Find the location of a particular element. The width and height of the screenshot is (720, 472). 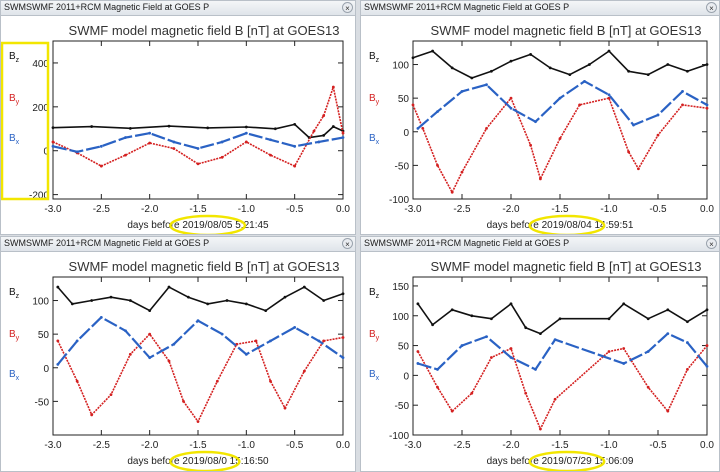

x-axis-label: days before 2019/08/05 5:21:45 is located at coordinates (198, 225).